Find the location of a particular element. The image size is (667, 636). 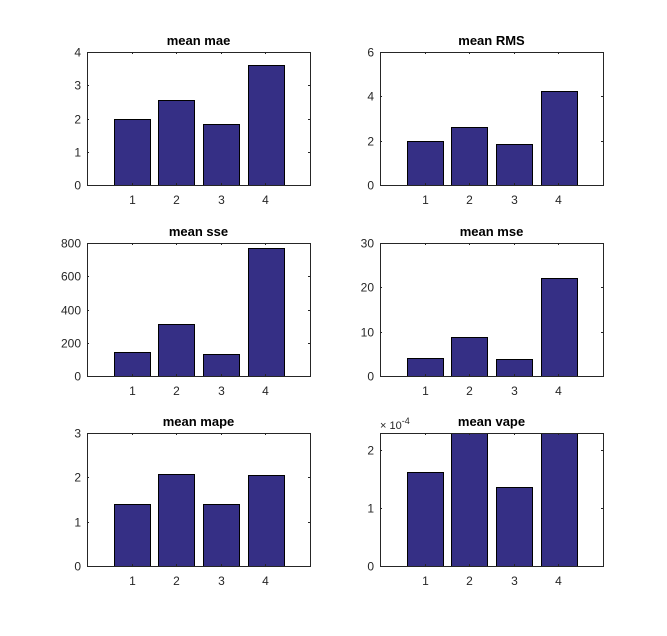

subplot-title: mean mape is located at coordinates (199, 421).